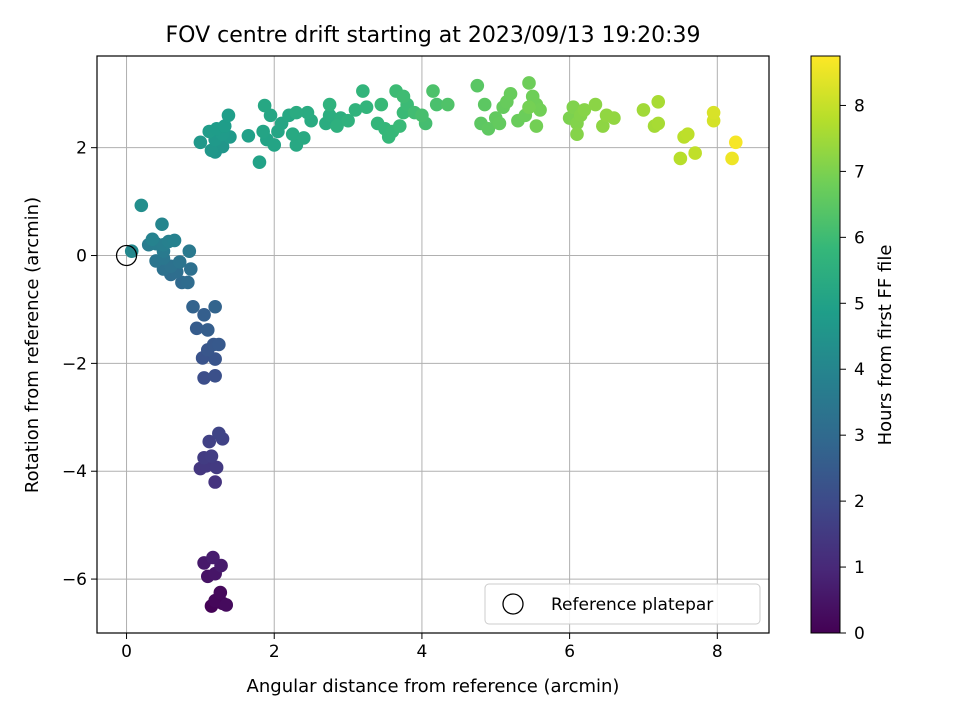 The height and width of the screenshot is (720, 960). Describe the element at coordinates (81, 149) in the screenshot. I see `y-tick-label: 2` at that location.